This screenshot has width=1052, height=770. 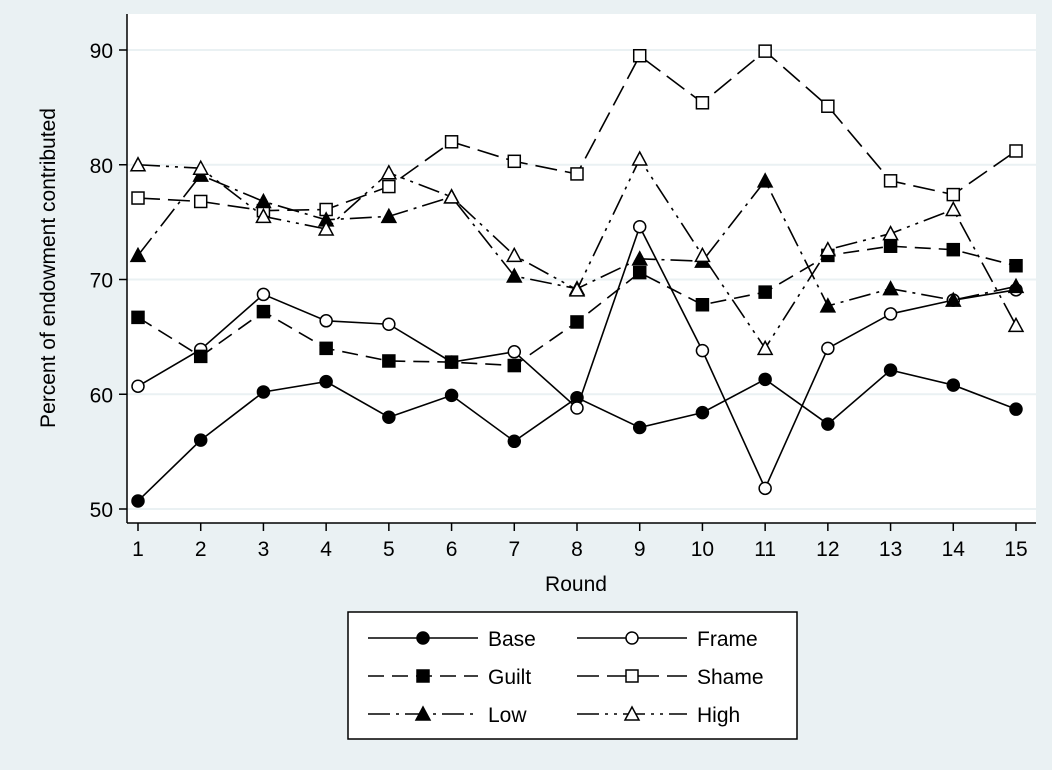 I want to click on x-tick-label: 5, so click(x=389, y=549).